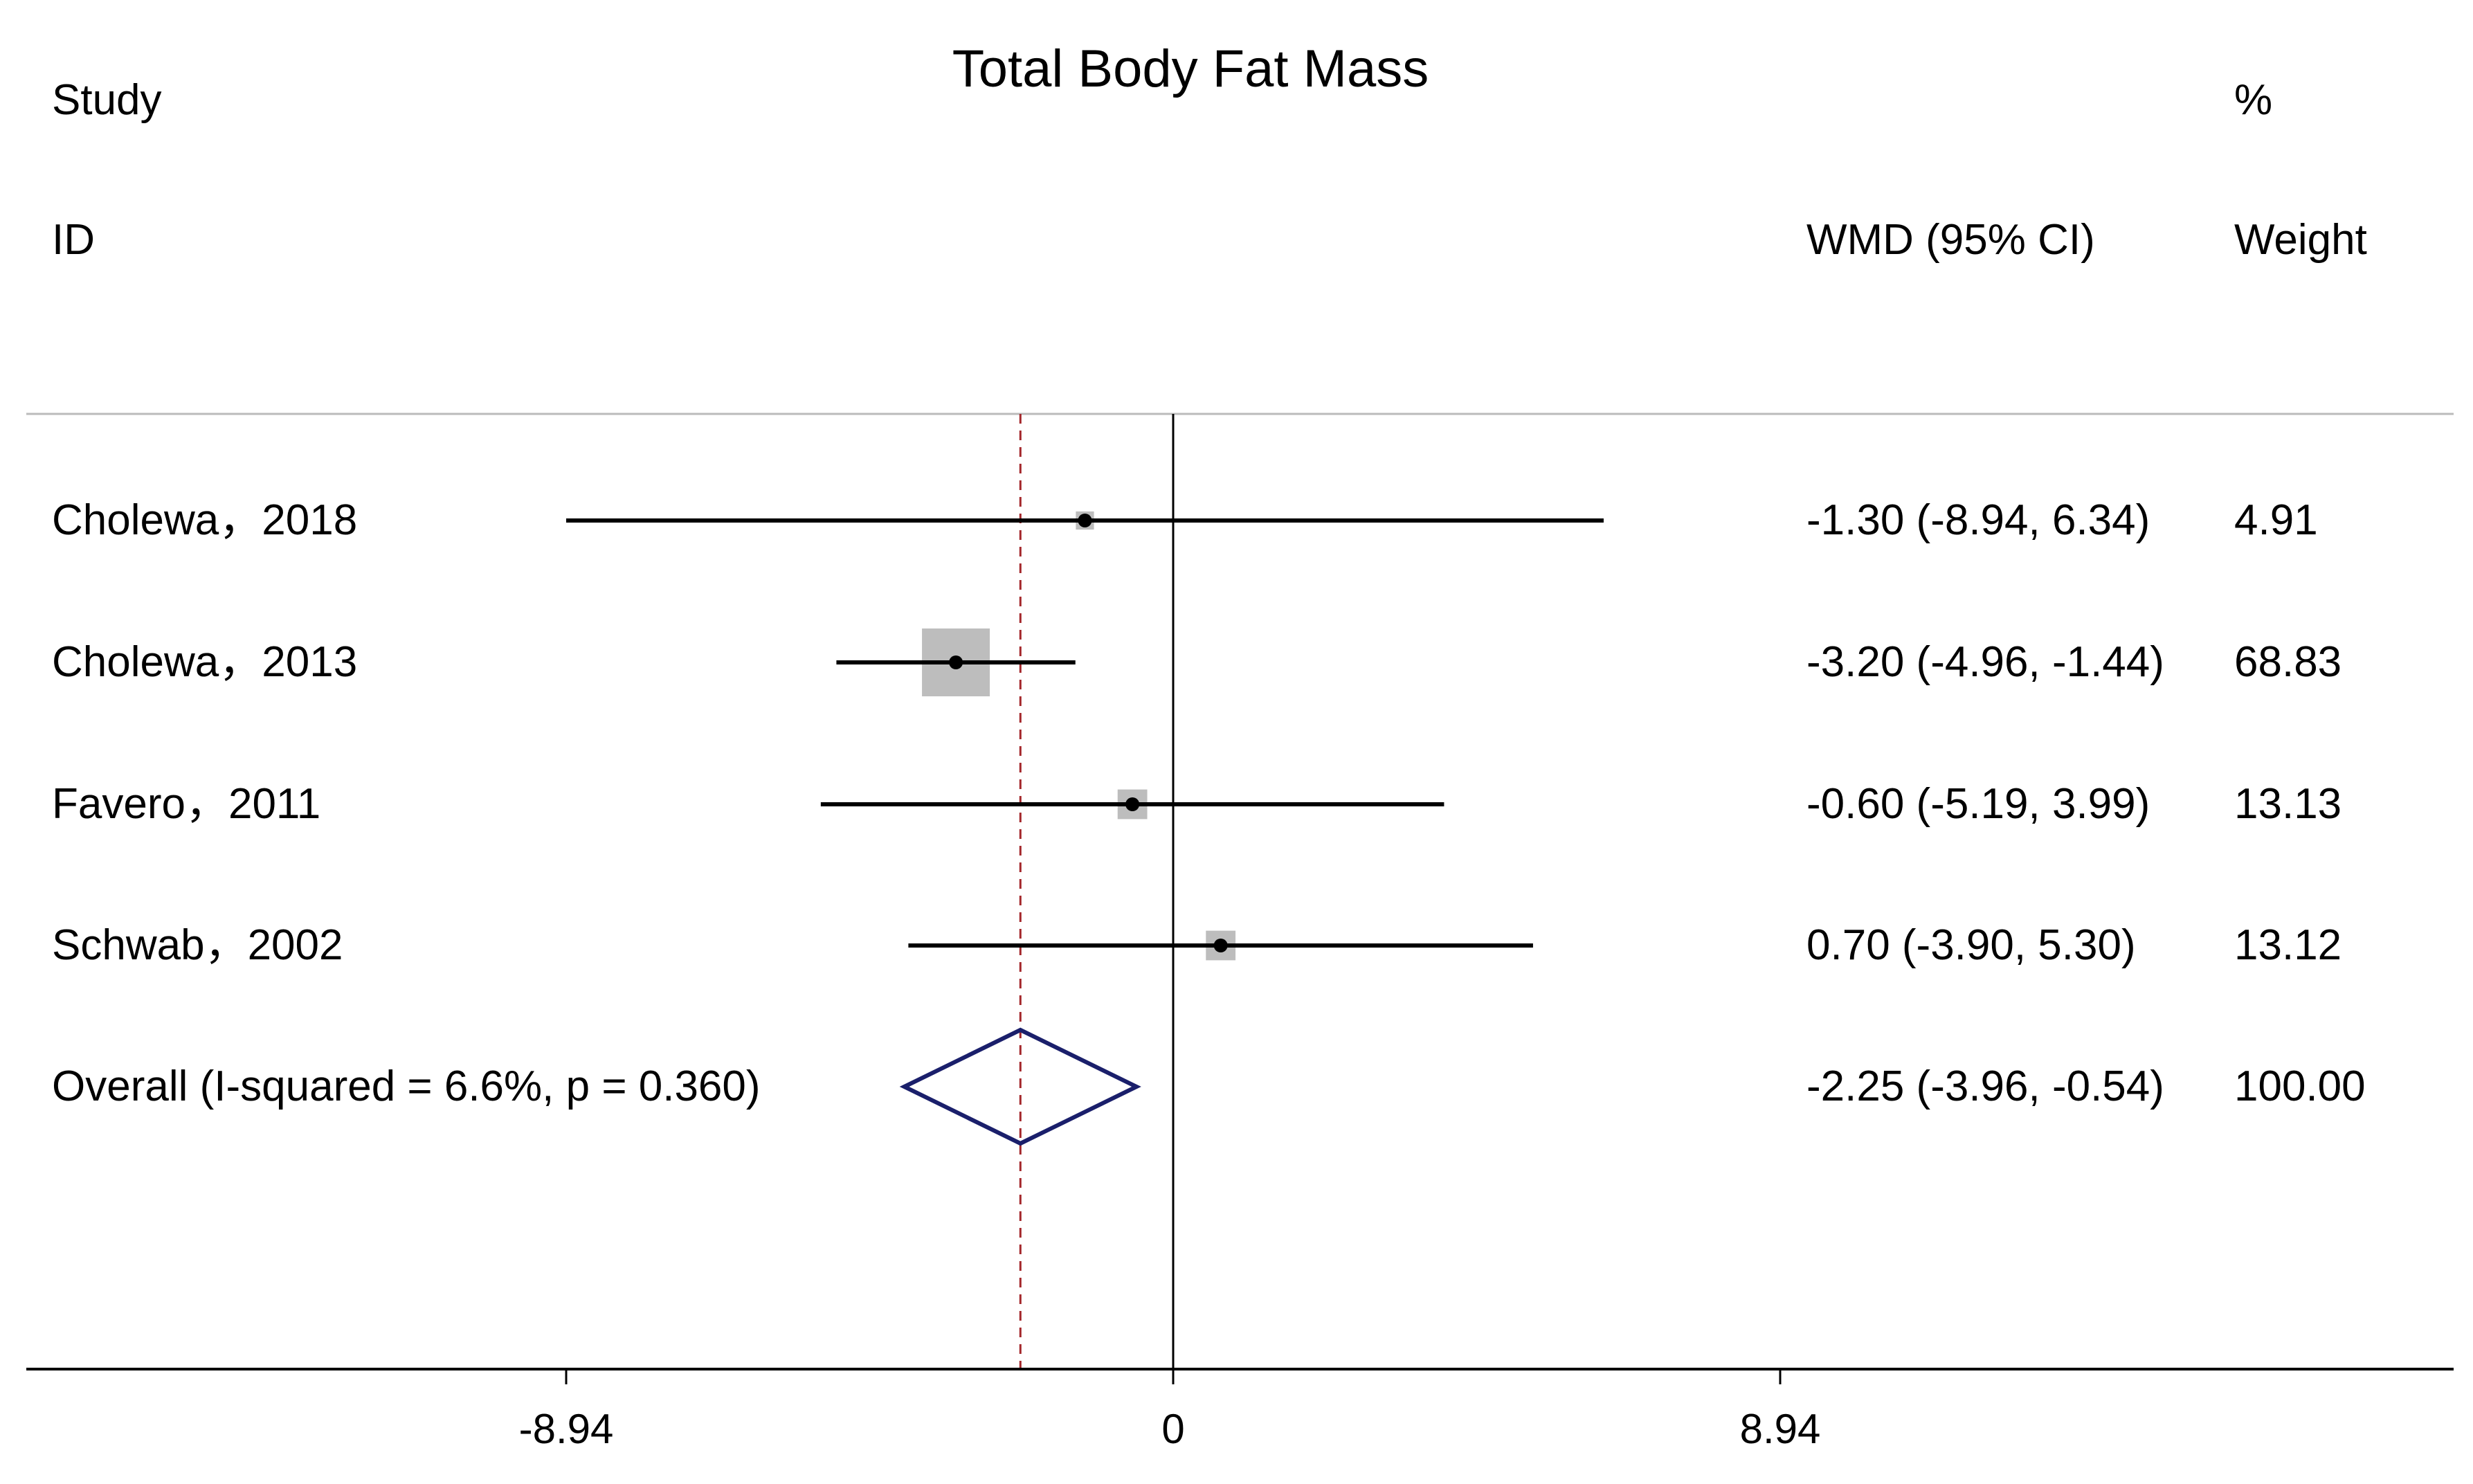  Describe the element at coordinates (204, 520) in the screenshot. I see `study-label: Cholewa，2018` at that location.